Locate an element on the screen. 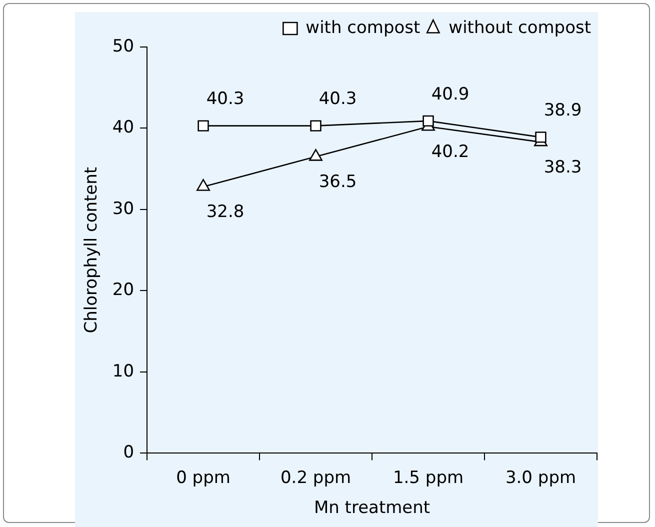 The width and height of the screenshot is (655, 527). x-axis-title: Mn treatment is located at coordinates (372, 508).